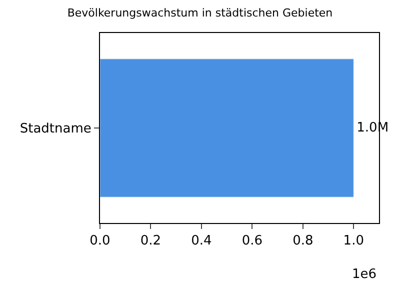 This screenshot has height=300, width=400. Describe the element at coordinates (364, 274) in the screenshot. I see `x-axis-title: 1e6` at that location.